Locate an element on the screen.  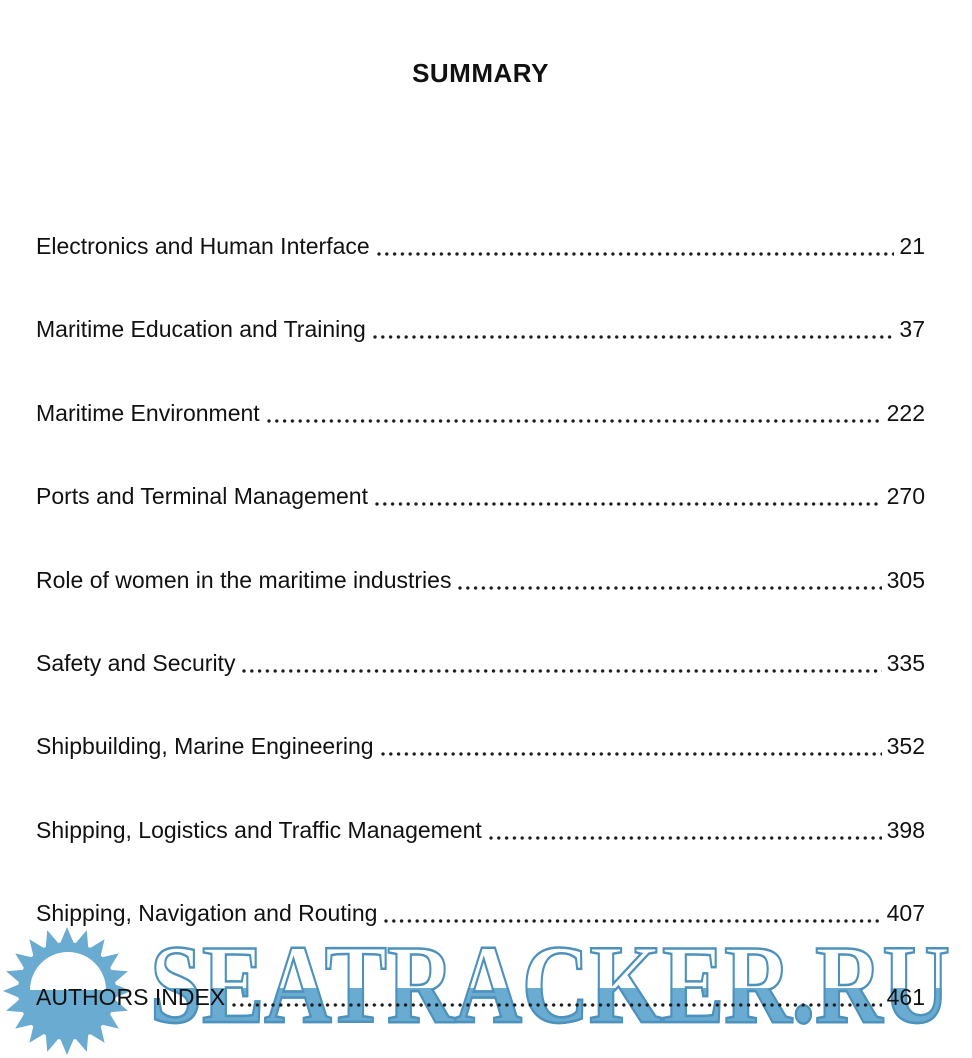
watermark-text-fill: SEATRACKER.RU is located at coordinates (550, 985).